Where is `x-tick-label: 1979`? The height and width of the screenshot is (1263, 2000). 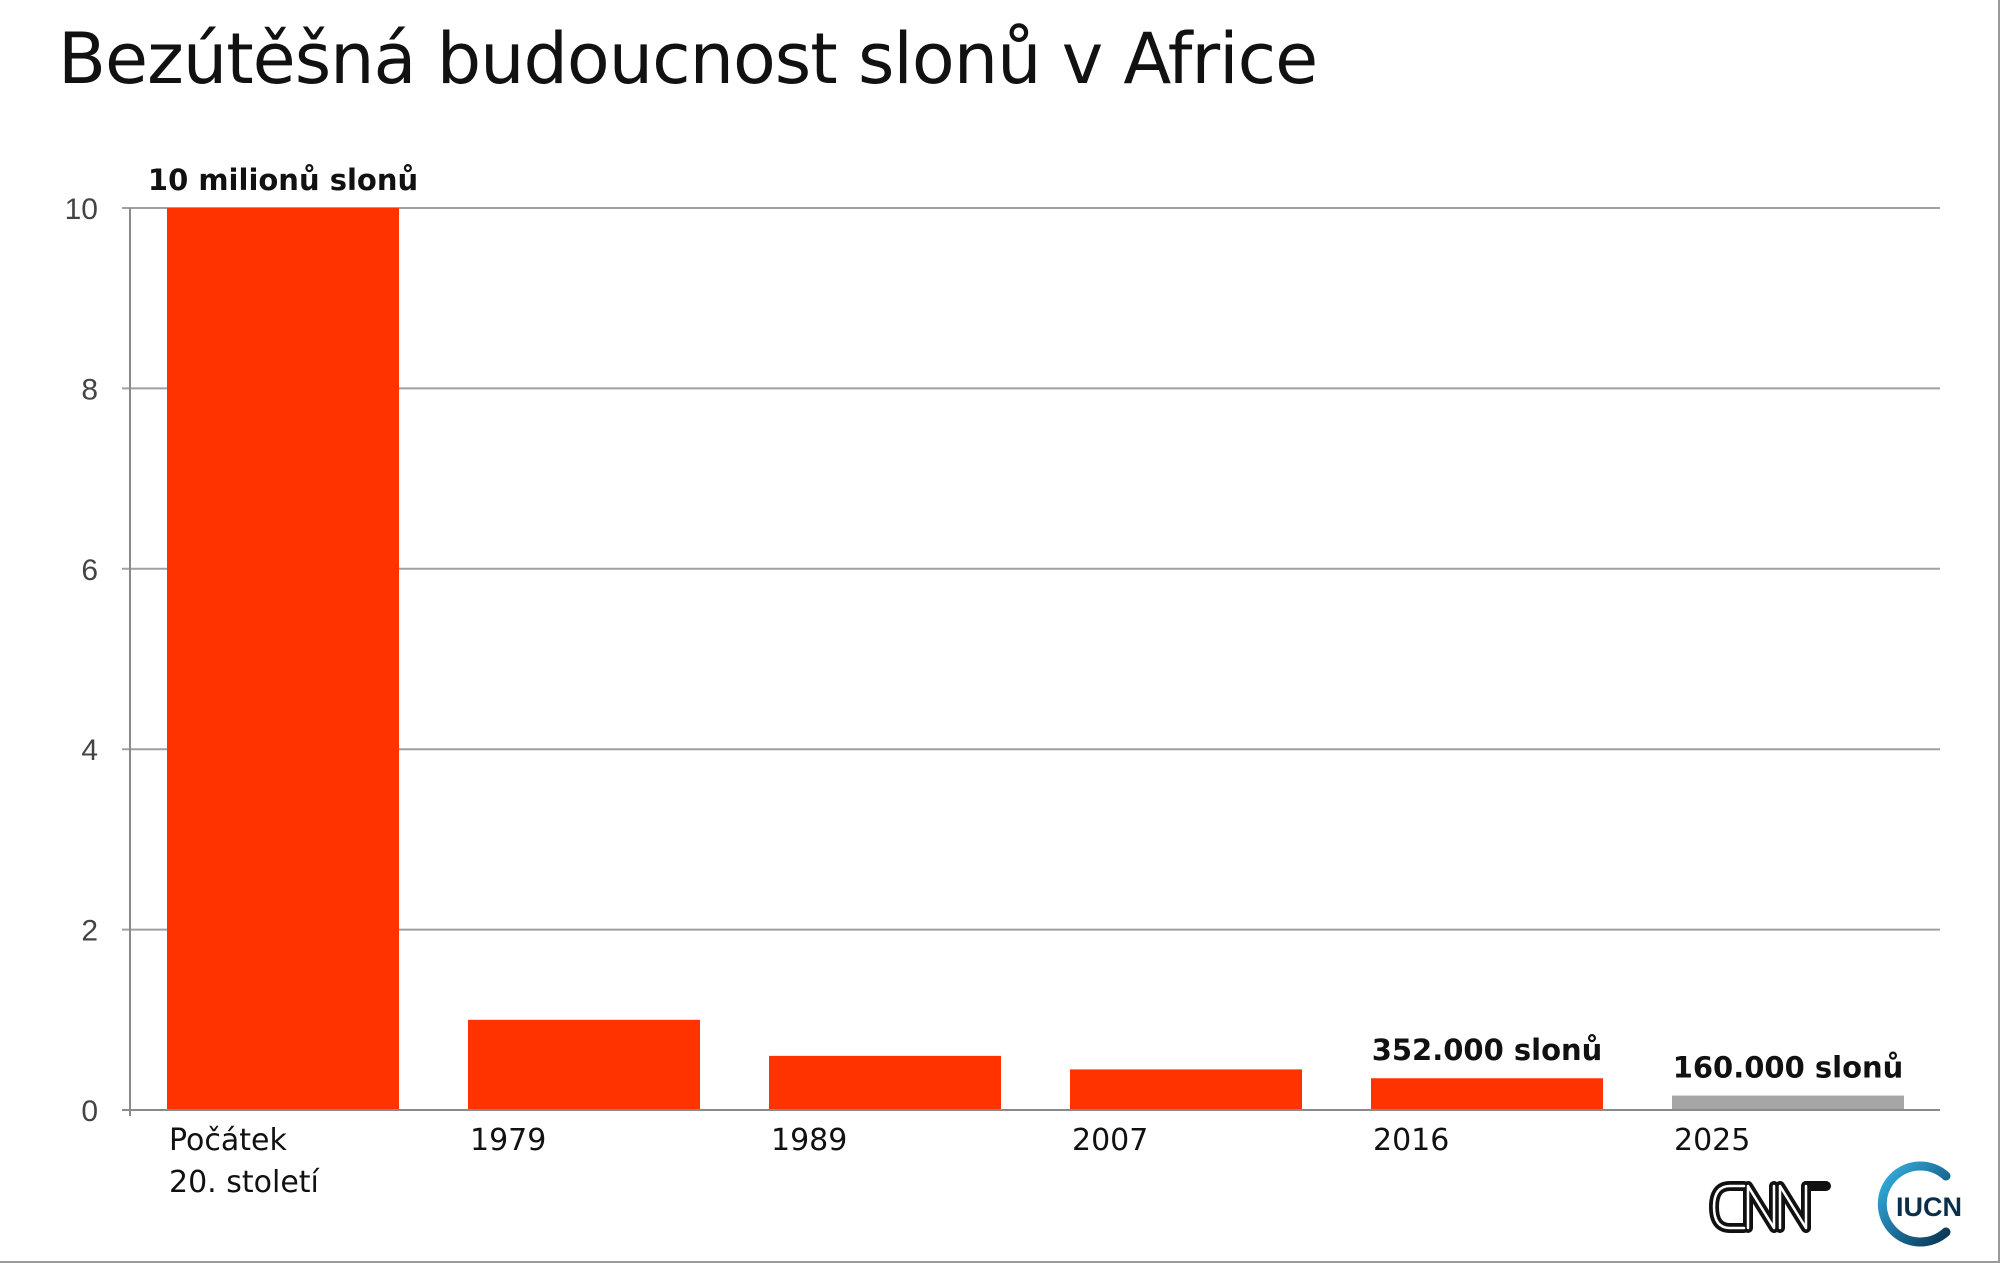
x-tick-label: 1979 is located at coordinates (508, 1140).